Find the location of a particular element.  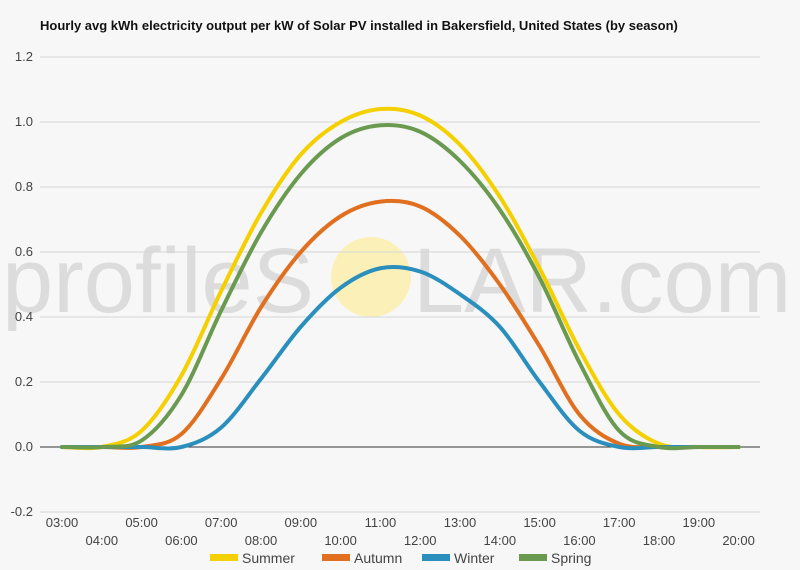

x-tick-label: 08:00 is located at coordinates (261, 540).